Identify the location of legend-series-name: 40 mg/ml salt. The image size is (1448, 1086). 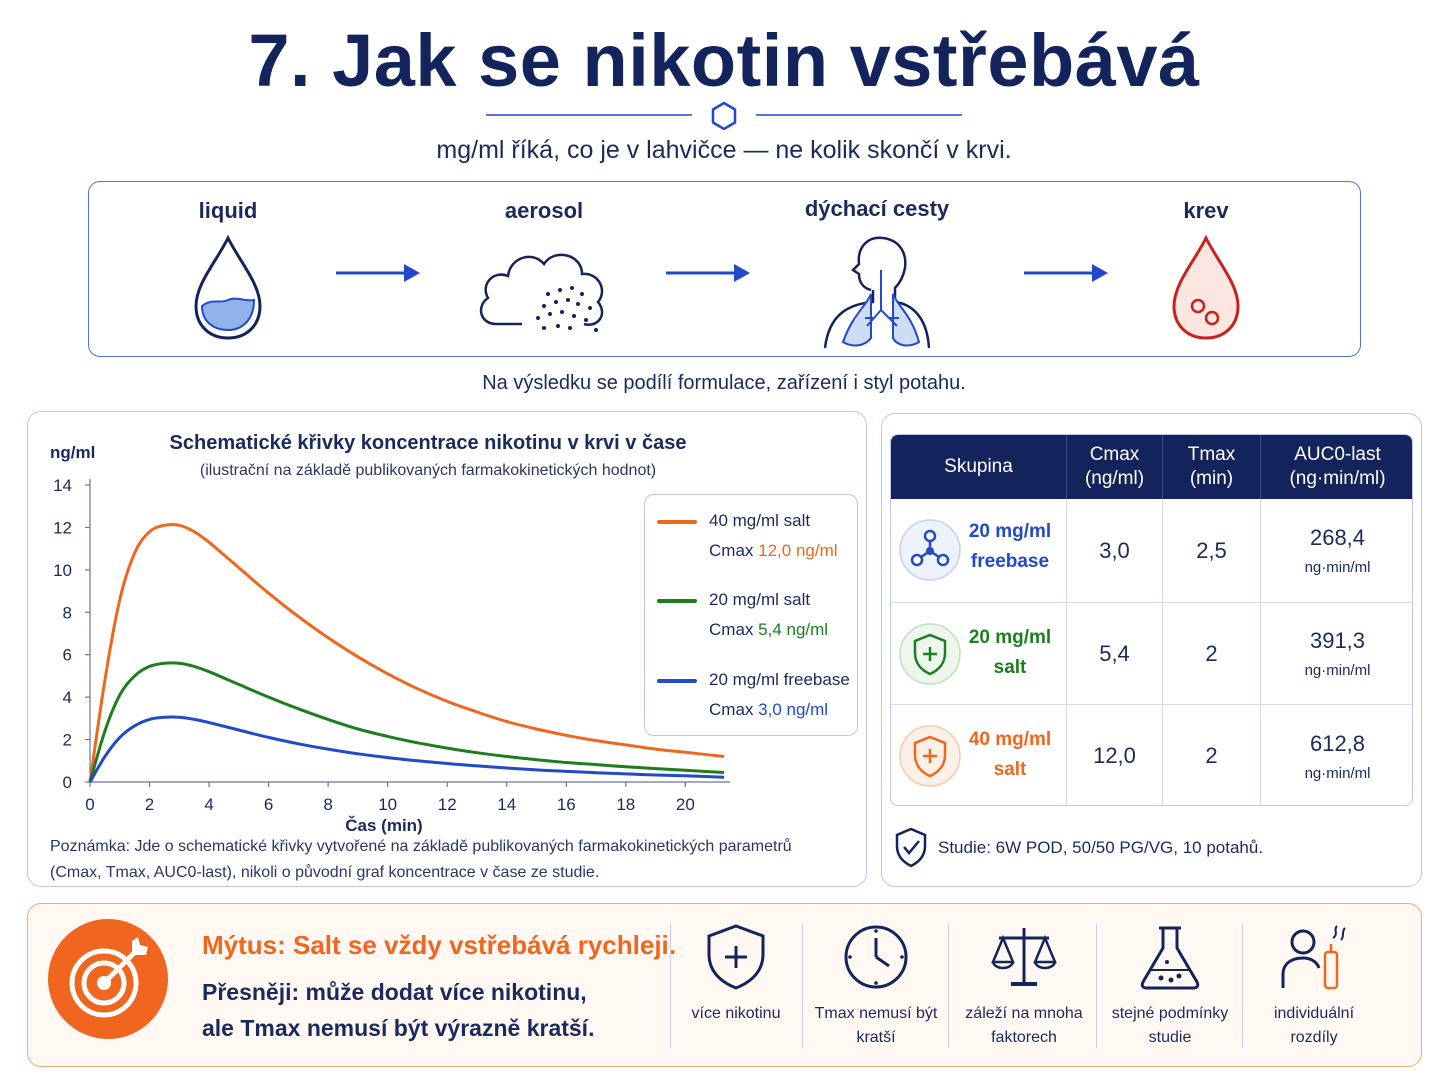
(760, 520).